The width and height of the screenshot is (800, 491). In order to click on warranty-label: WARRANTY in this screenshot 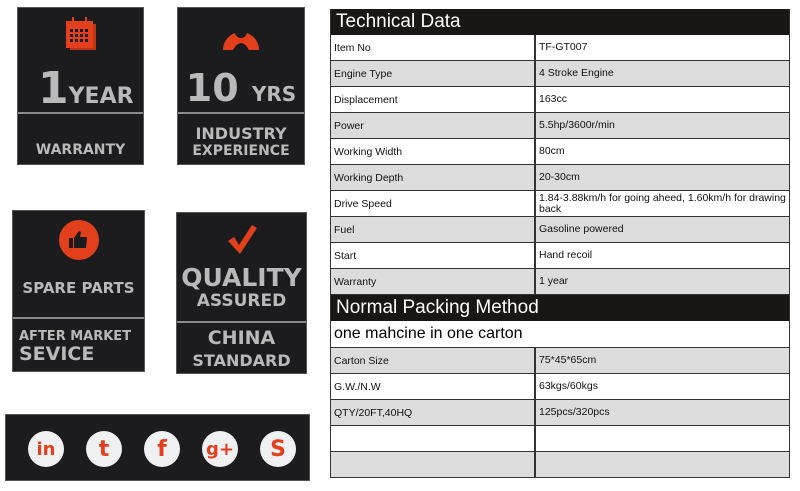, I will do `click(80, 150)`.